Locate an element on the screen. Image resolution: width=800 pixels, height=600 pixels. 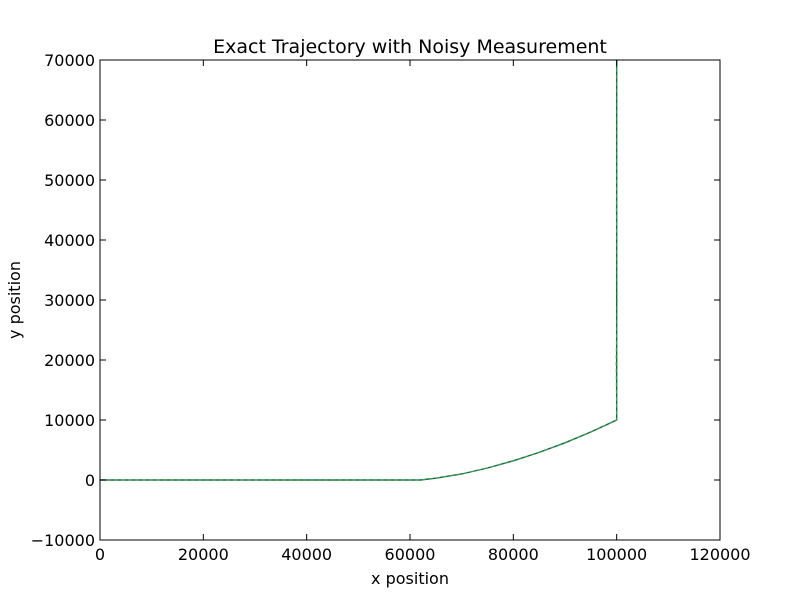
y-tick-label: 50000 is located at coordinates (69, 180).